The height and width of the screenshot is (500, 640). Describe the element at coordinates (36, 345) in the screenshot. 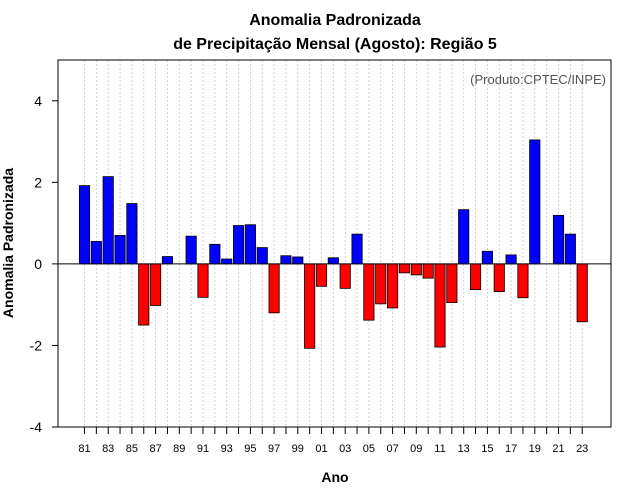

I see `y-tick-label: -2` at that location.